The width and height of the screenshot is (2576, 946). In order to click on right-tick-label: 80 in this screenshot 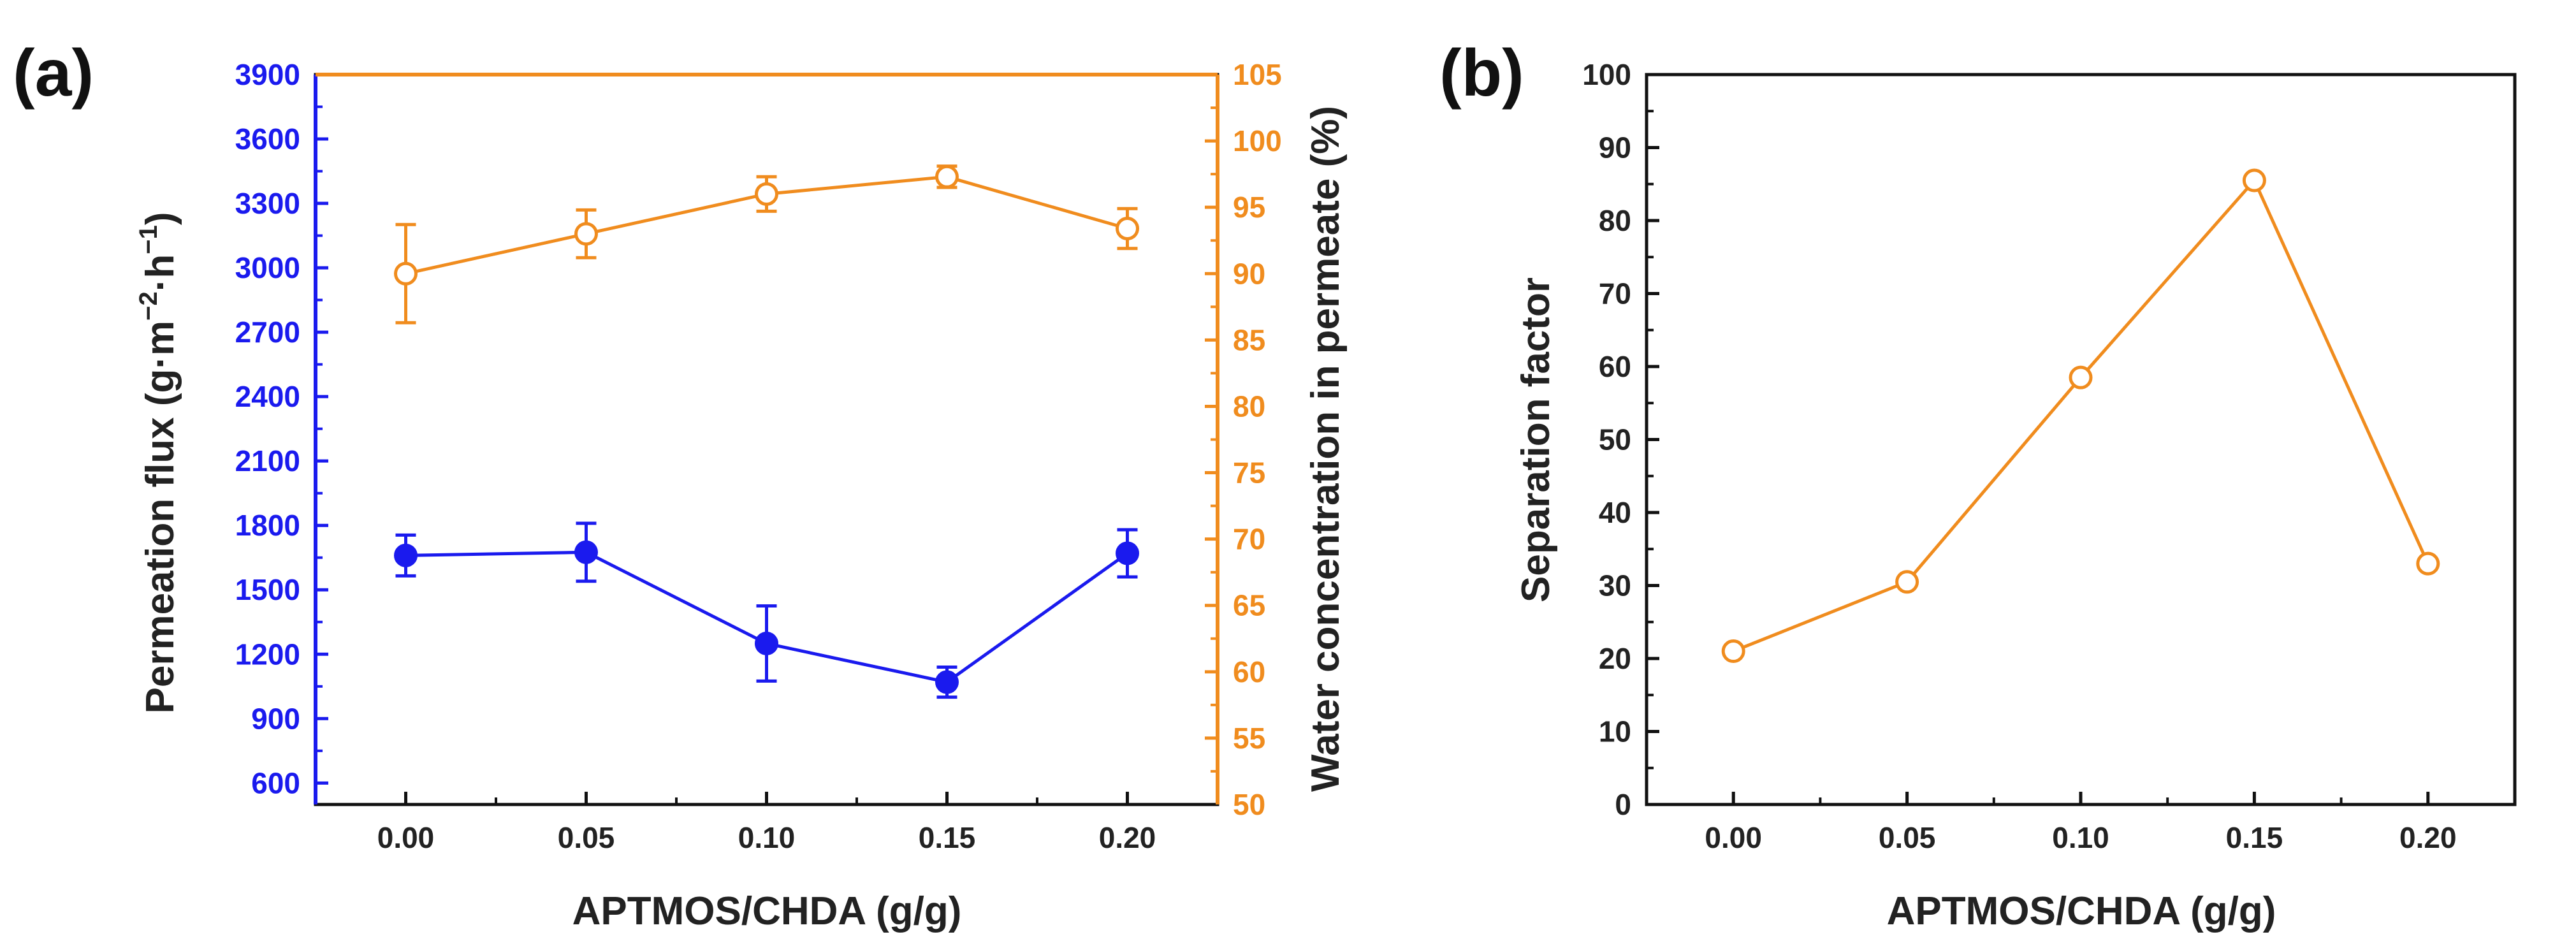, I will do `click(1249, 406)`.